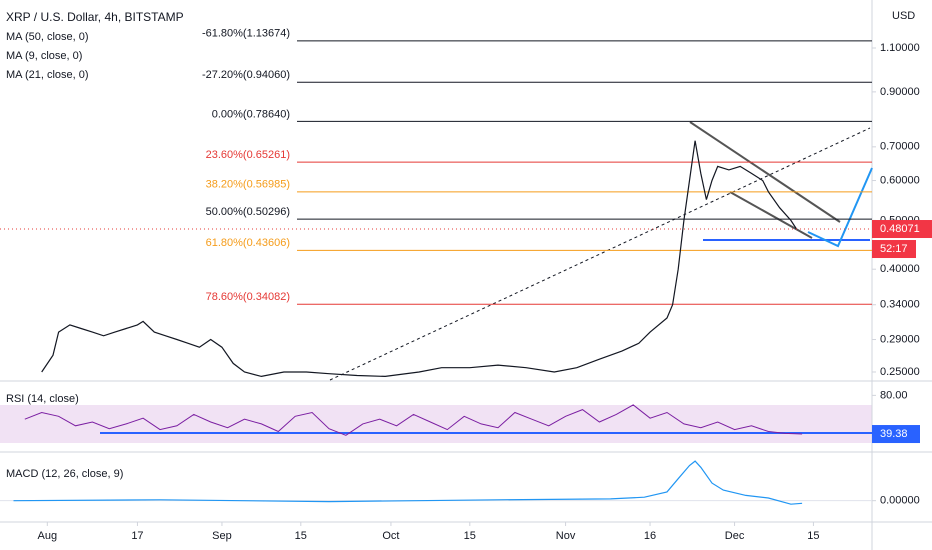 The height and width of the screenshot is (550, 932). I want to click on fib-label: -27.20%(0.94060), so click(246, 75).